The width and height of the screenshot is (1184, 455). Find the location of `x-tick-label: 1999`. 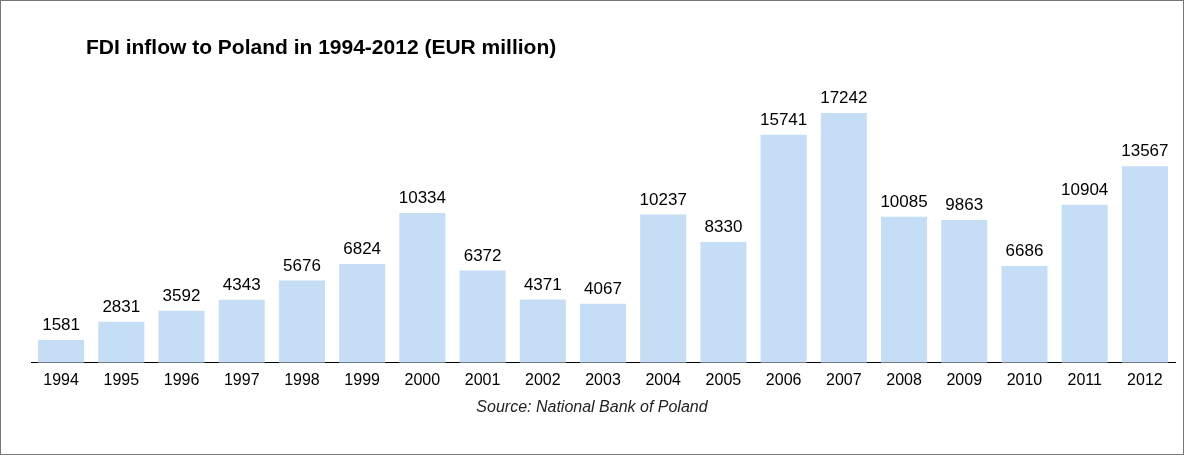

x-tick-label: 1999 is located at coordinates (362, 379).